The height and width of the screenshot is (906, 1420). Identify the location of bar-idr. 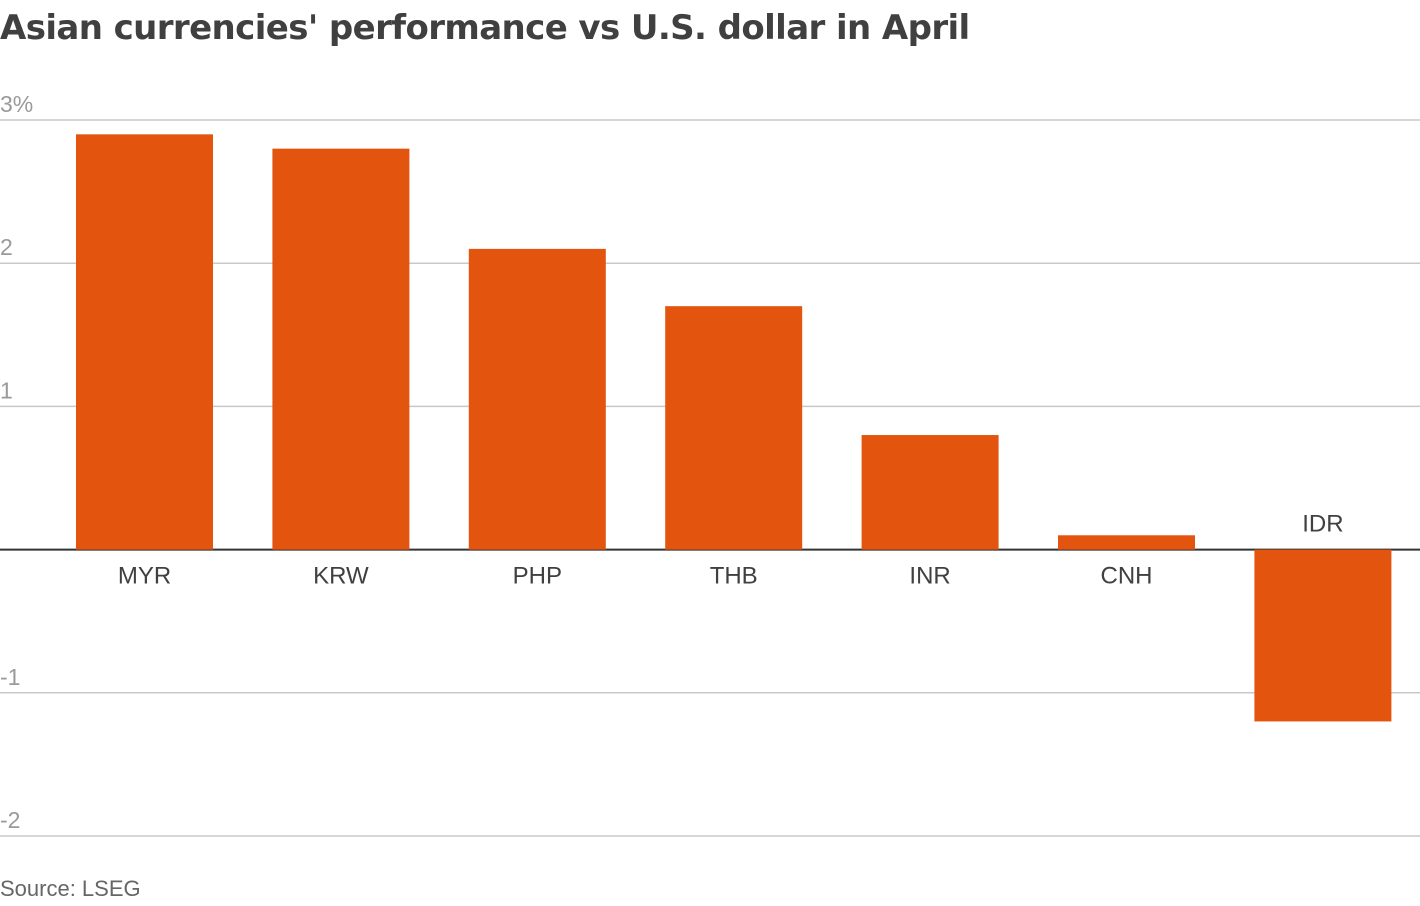
(1323, 635).